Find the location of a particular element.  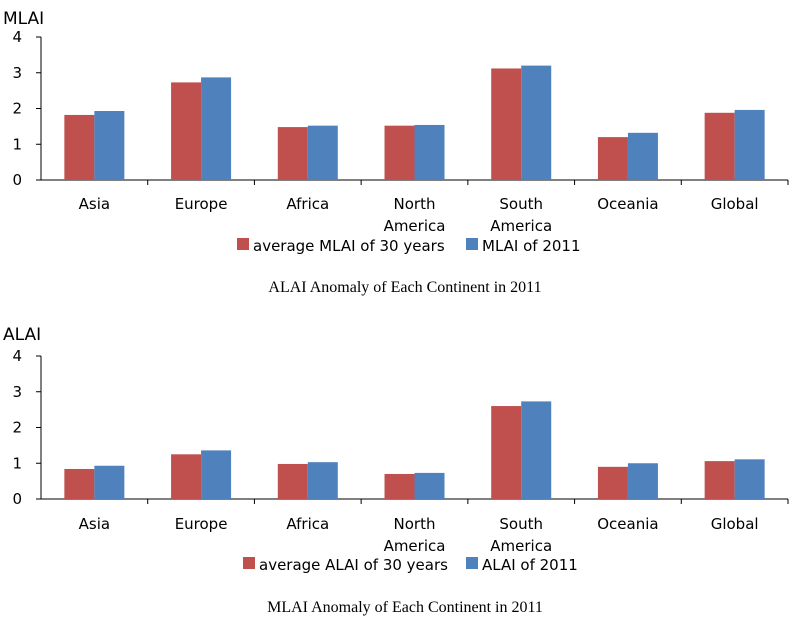

legend-label: ALAI of 2011 is located at coordinates (530, 565).